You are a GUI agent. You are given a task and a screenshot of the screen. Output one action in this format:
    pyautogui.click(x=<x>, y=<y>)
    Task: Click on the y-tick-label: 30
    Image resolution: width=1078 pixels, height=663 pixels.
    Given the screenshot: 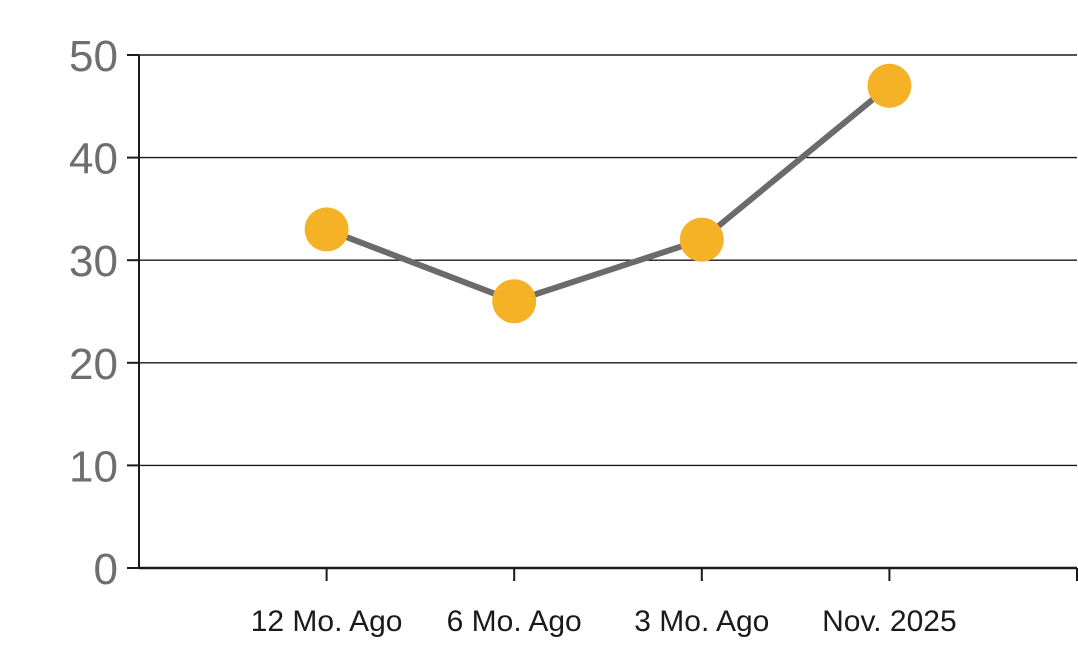 What is the action you would take?
    pyautogui.click(x=93, y=261)
    